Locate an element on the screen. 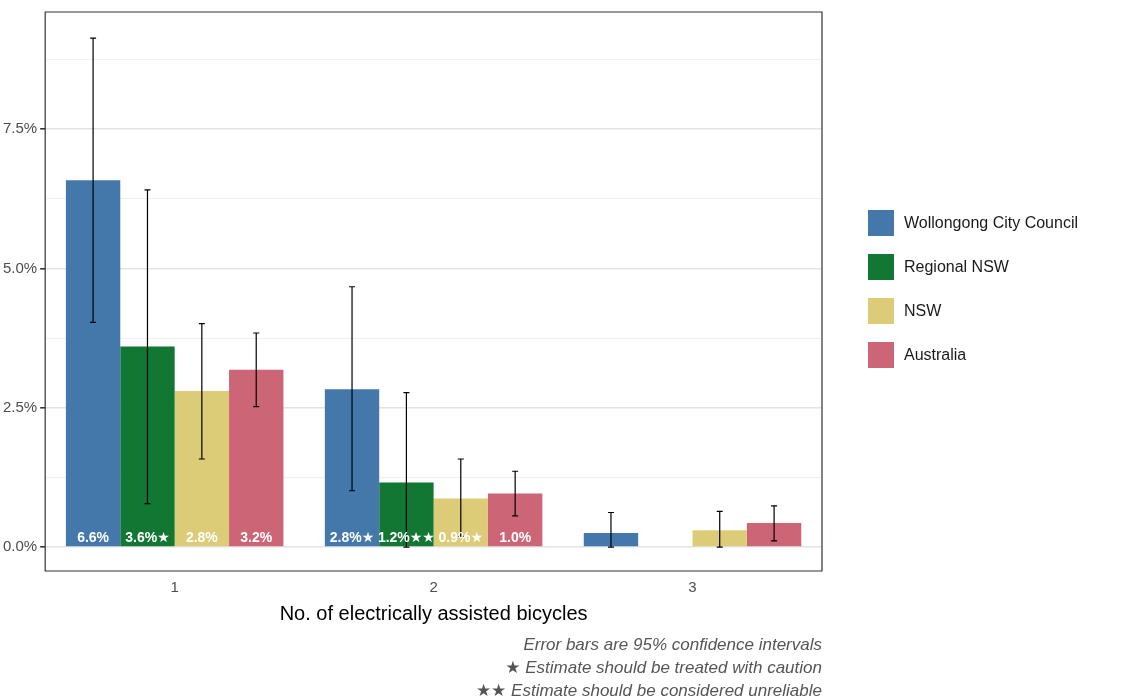 Image resolution: width=1130 pixels, height=700 pixels. legend-label: Wollongong City Council is located at coordinates (991, 223).